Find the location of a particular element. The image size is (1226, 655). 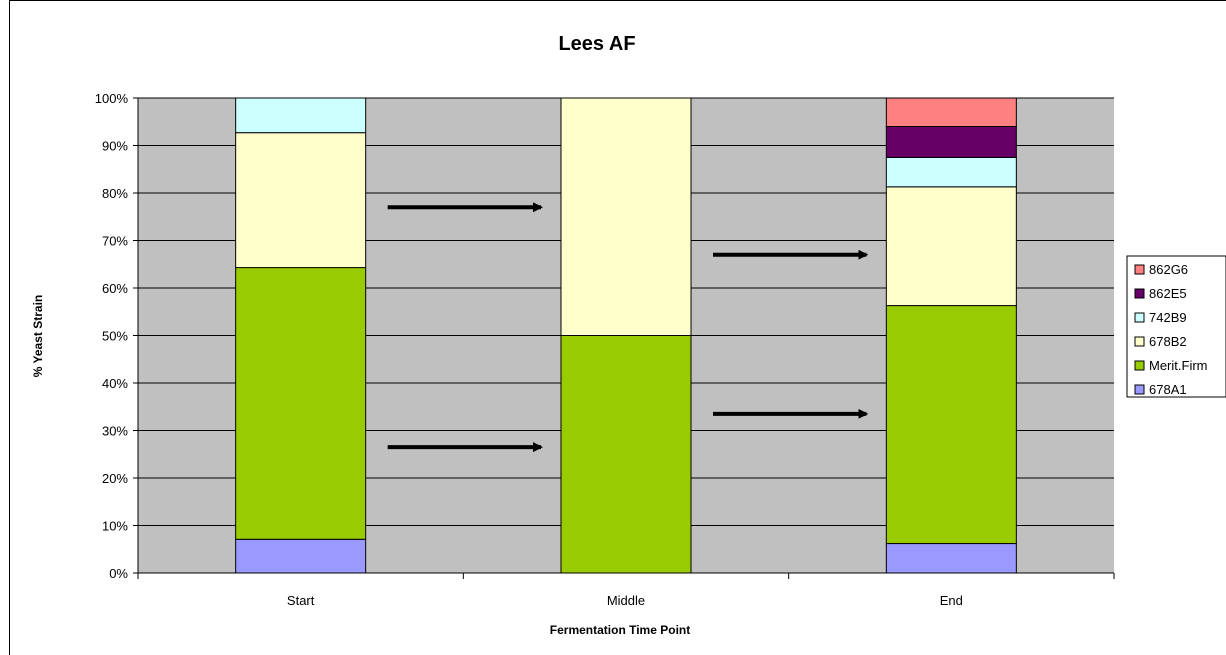

y-tick-label: 70% is located at coordinates (115, 241).